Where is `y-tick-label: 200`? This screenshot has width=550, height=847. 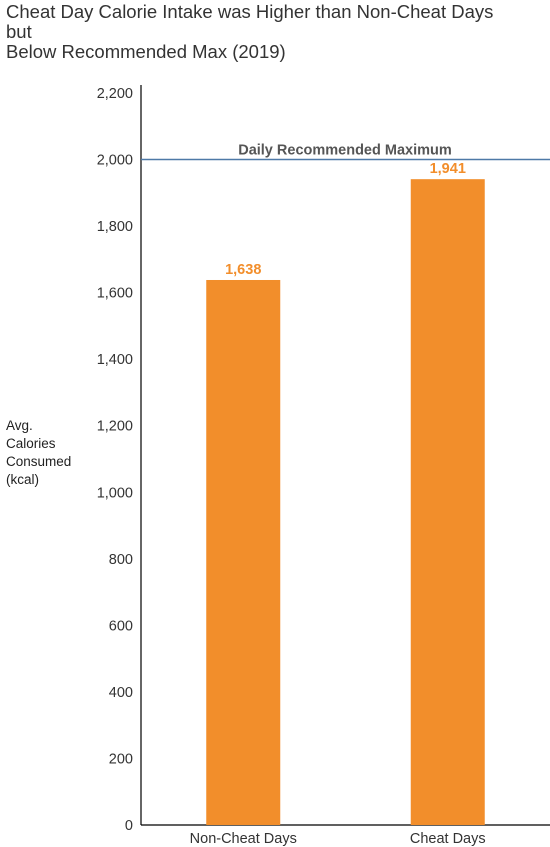 y-tick-label: 200 is located at coordinates (121, 759).